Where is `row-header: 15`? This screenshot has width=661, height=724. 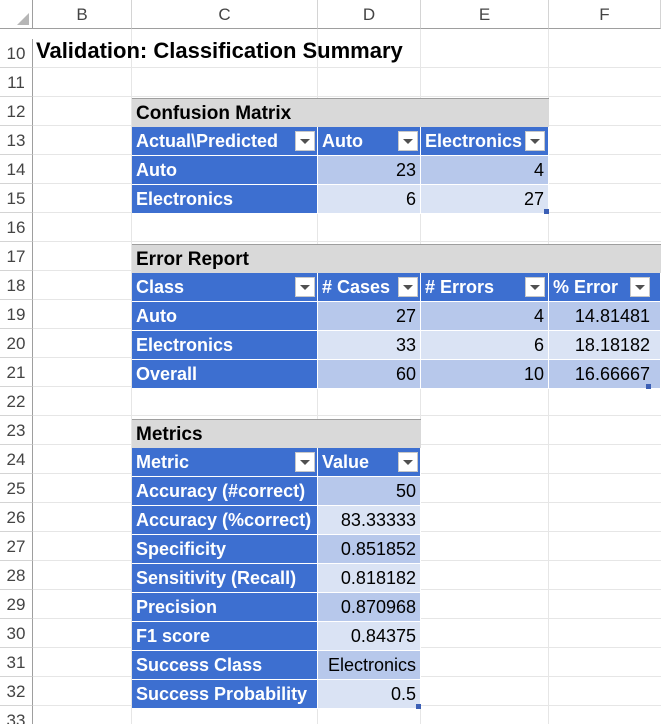
row-header: 15 is located at coordinates (16, 198).